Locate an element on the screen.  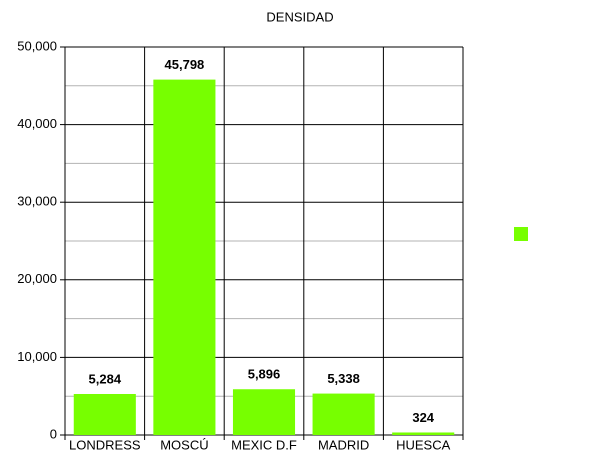
x-tick-label: HUESCA is located at coordinates (423, 444).